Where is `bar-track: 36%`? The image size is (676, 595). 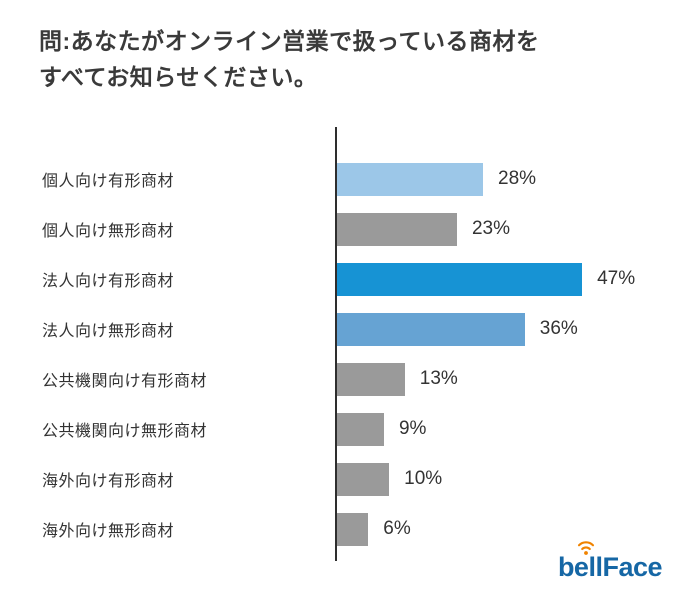 bar-track: 36% is located at coordinates (506, 329).